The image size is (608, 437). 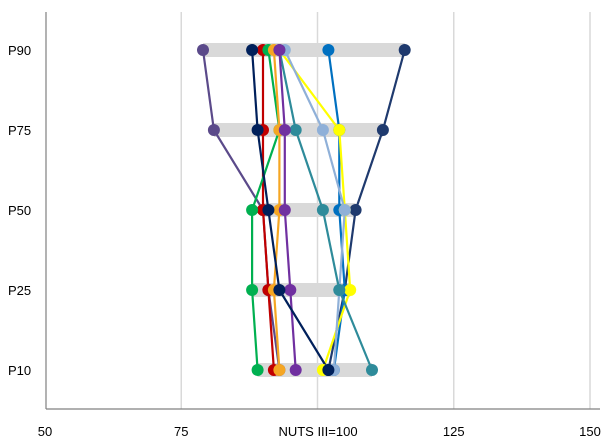 I want to click on series-2-point-p75, so click(x=382, y=130).